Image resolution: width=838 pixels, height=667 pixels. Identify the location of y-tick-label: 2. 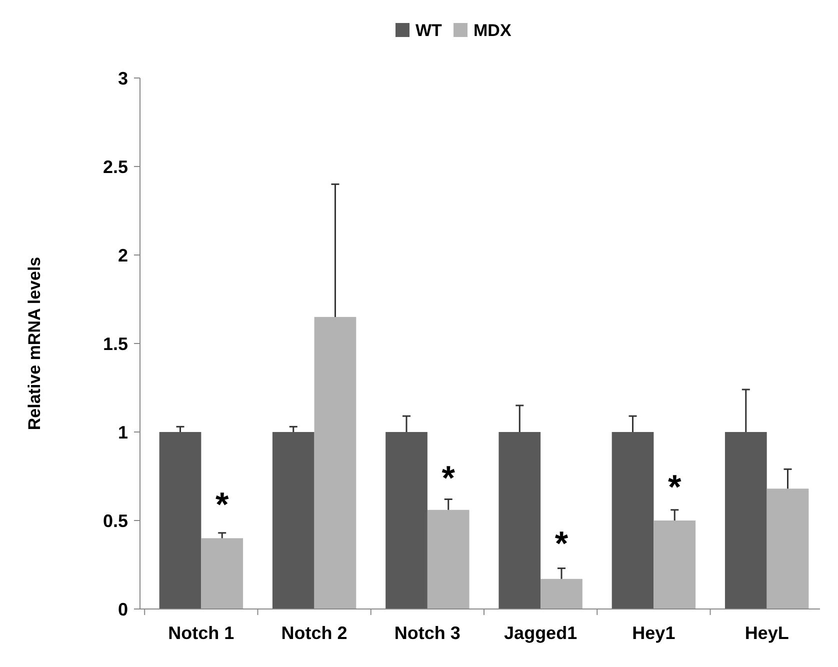
(123, 255).